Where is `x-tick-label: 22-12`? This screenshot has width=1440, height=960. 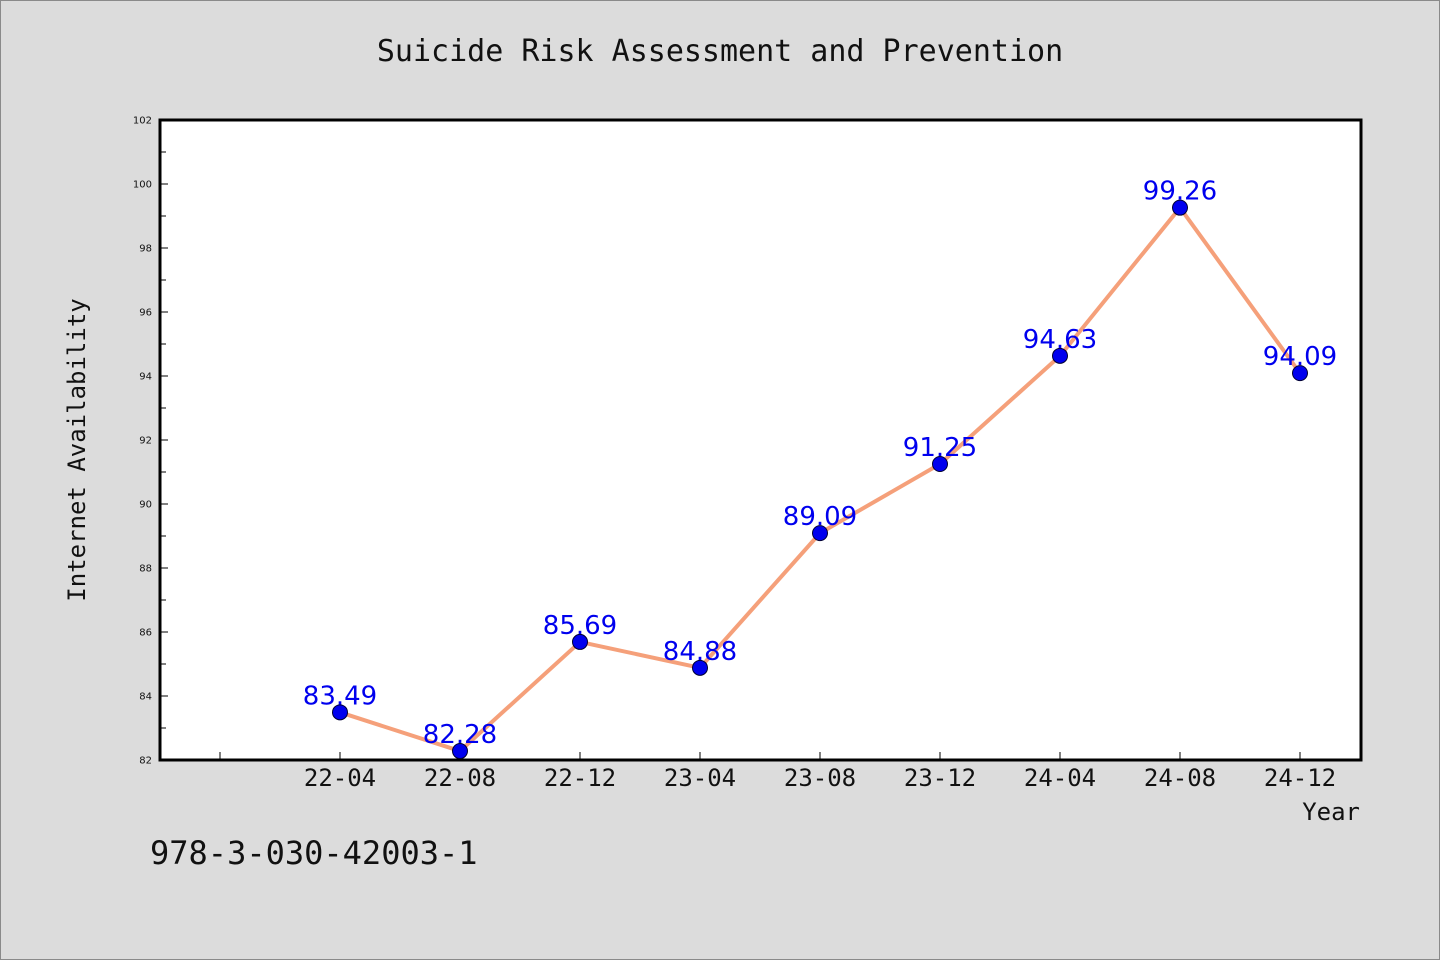
x-tick-label: 22-12 is located at coordinates (580, 778).